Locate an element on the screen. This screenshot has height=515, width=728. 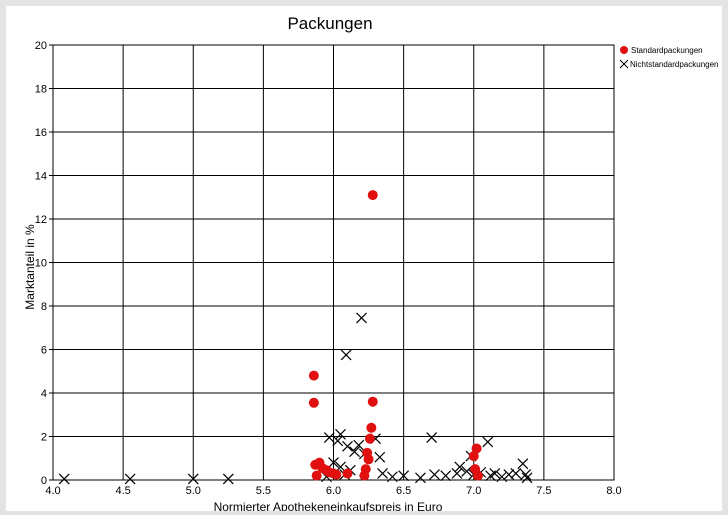
y-tick-label: 4 is located at coordinates (44, 394).